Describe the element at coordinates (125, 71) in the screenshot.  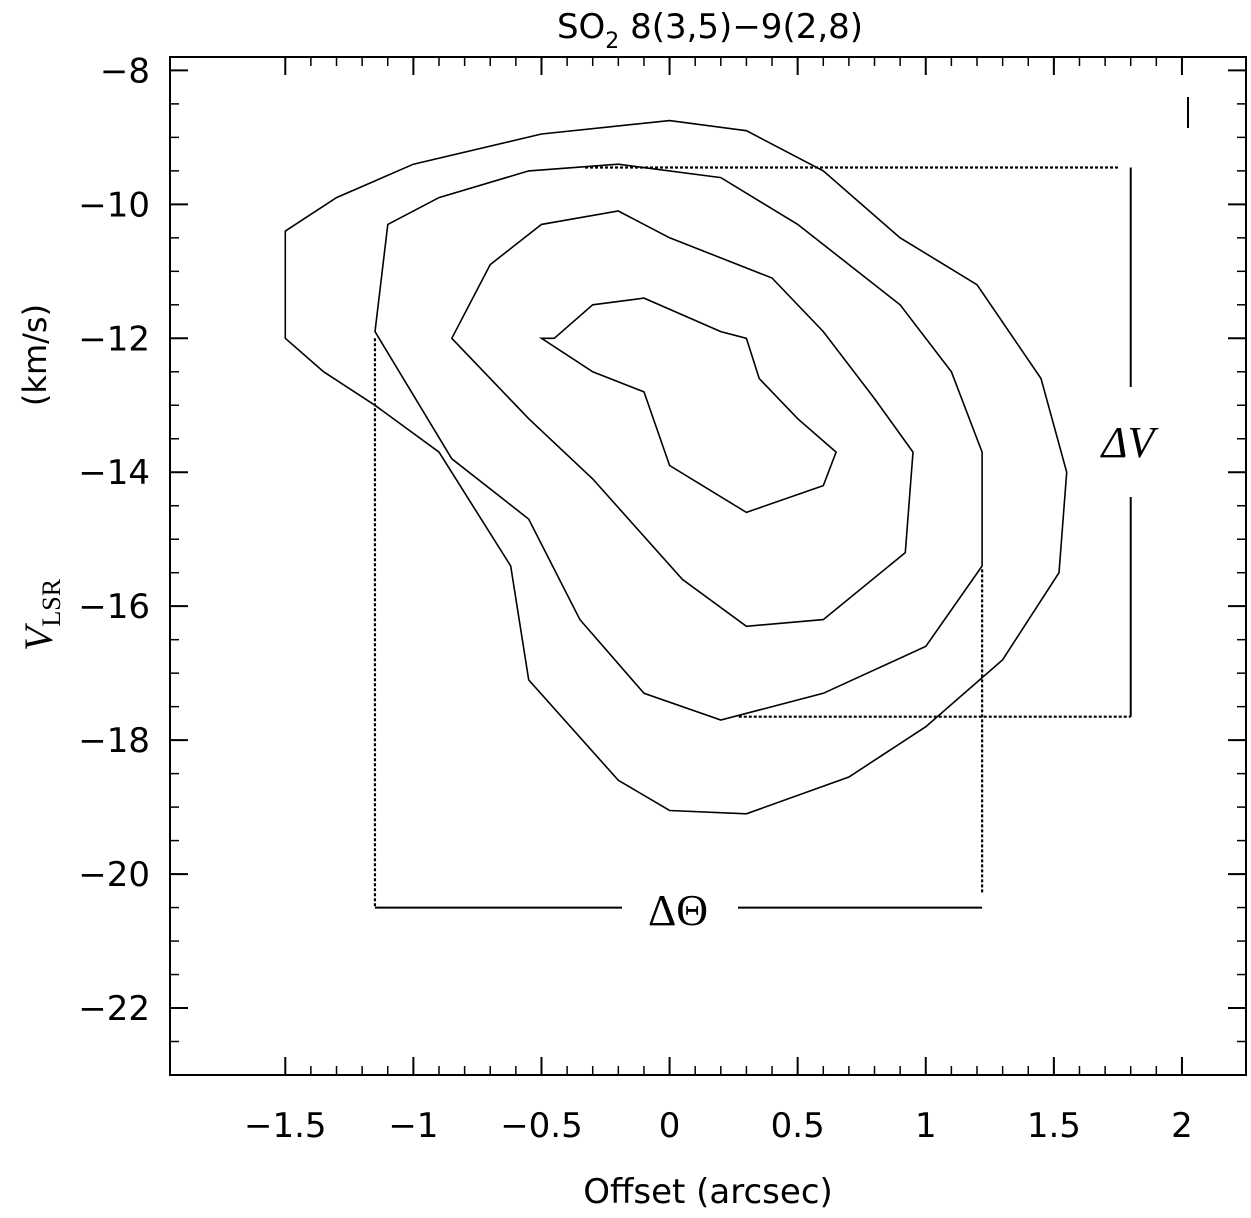
I see `y-tick-label: −8` at that location.